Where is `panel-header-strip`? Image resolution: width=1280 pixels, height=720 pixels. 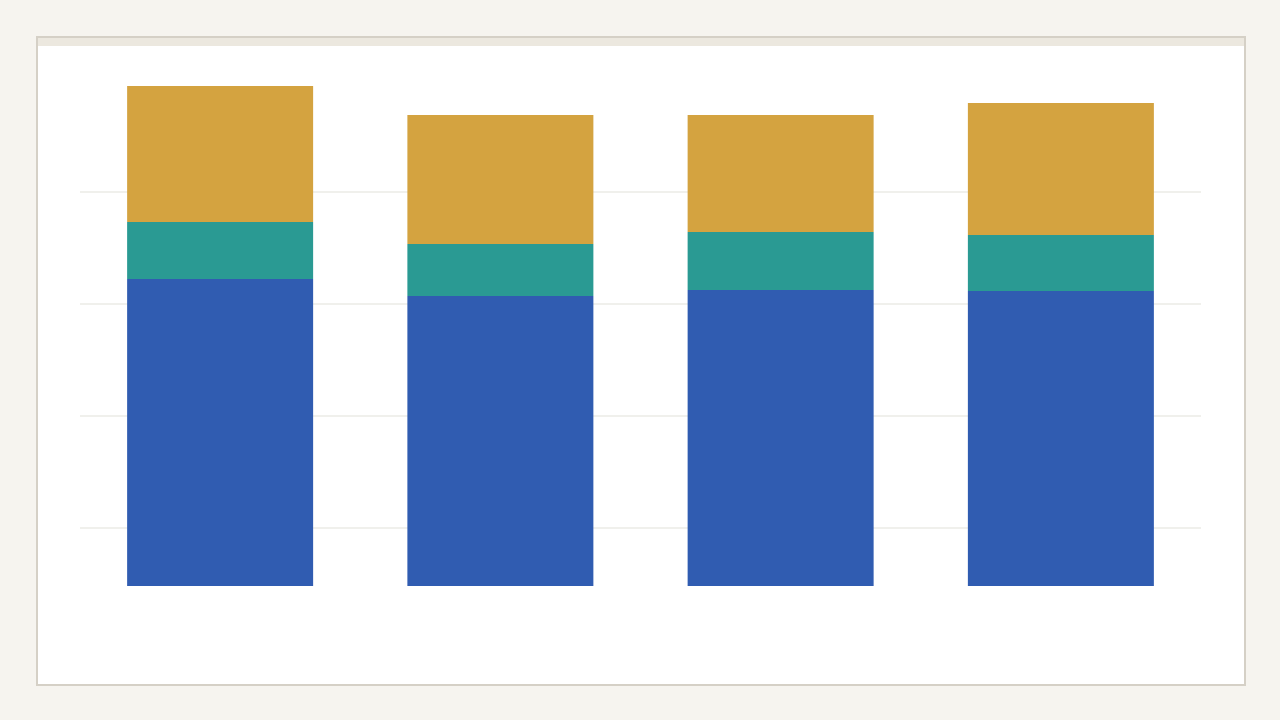
panel-header-strip is located at coordinates (641, 42).